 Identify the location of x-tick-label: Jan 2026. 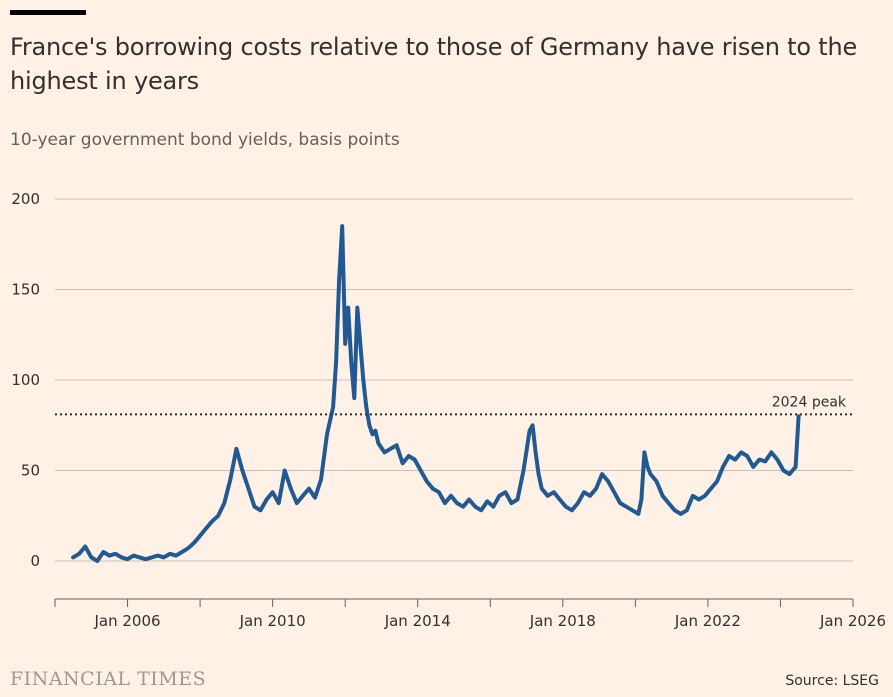
(852, 621).